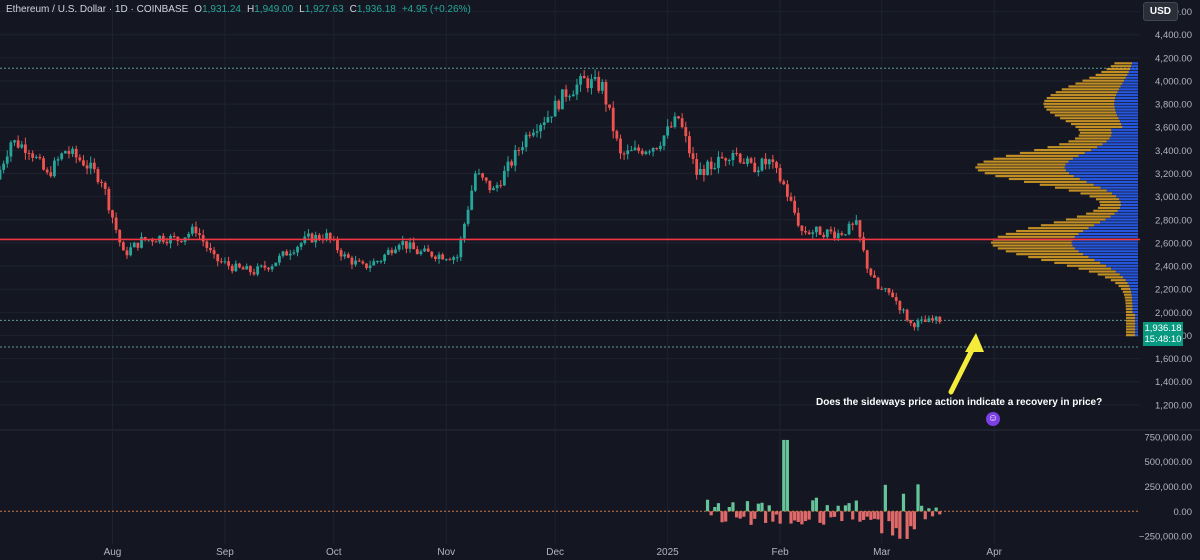  I want to click on currency-button: USD, so click(1160, 11).